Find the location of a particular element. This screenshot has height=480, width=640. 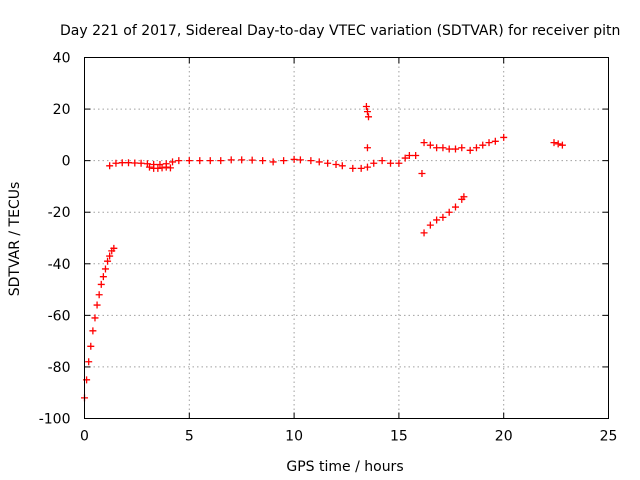

y-tick-label: 0 is located at coordinates (66, 162).